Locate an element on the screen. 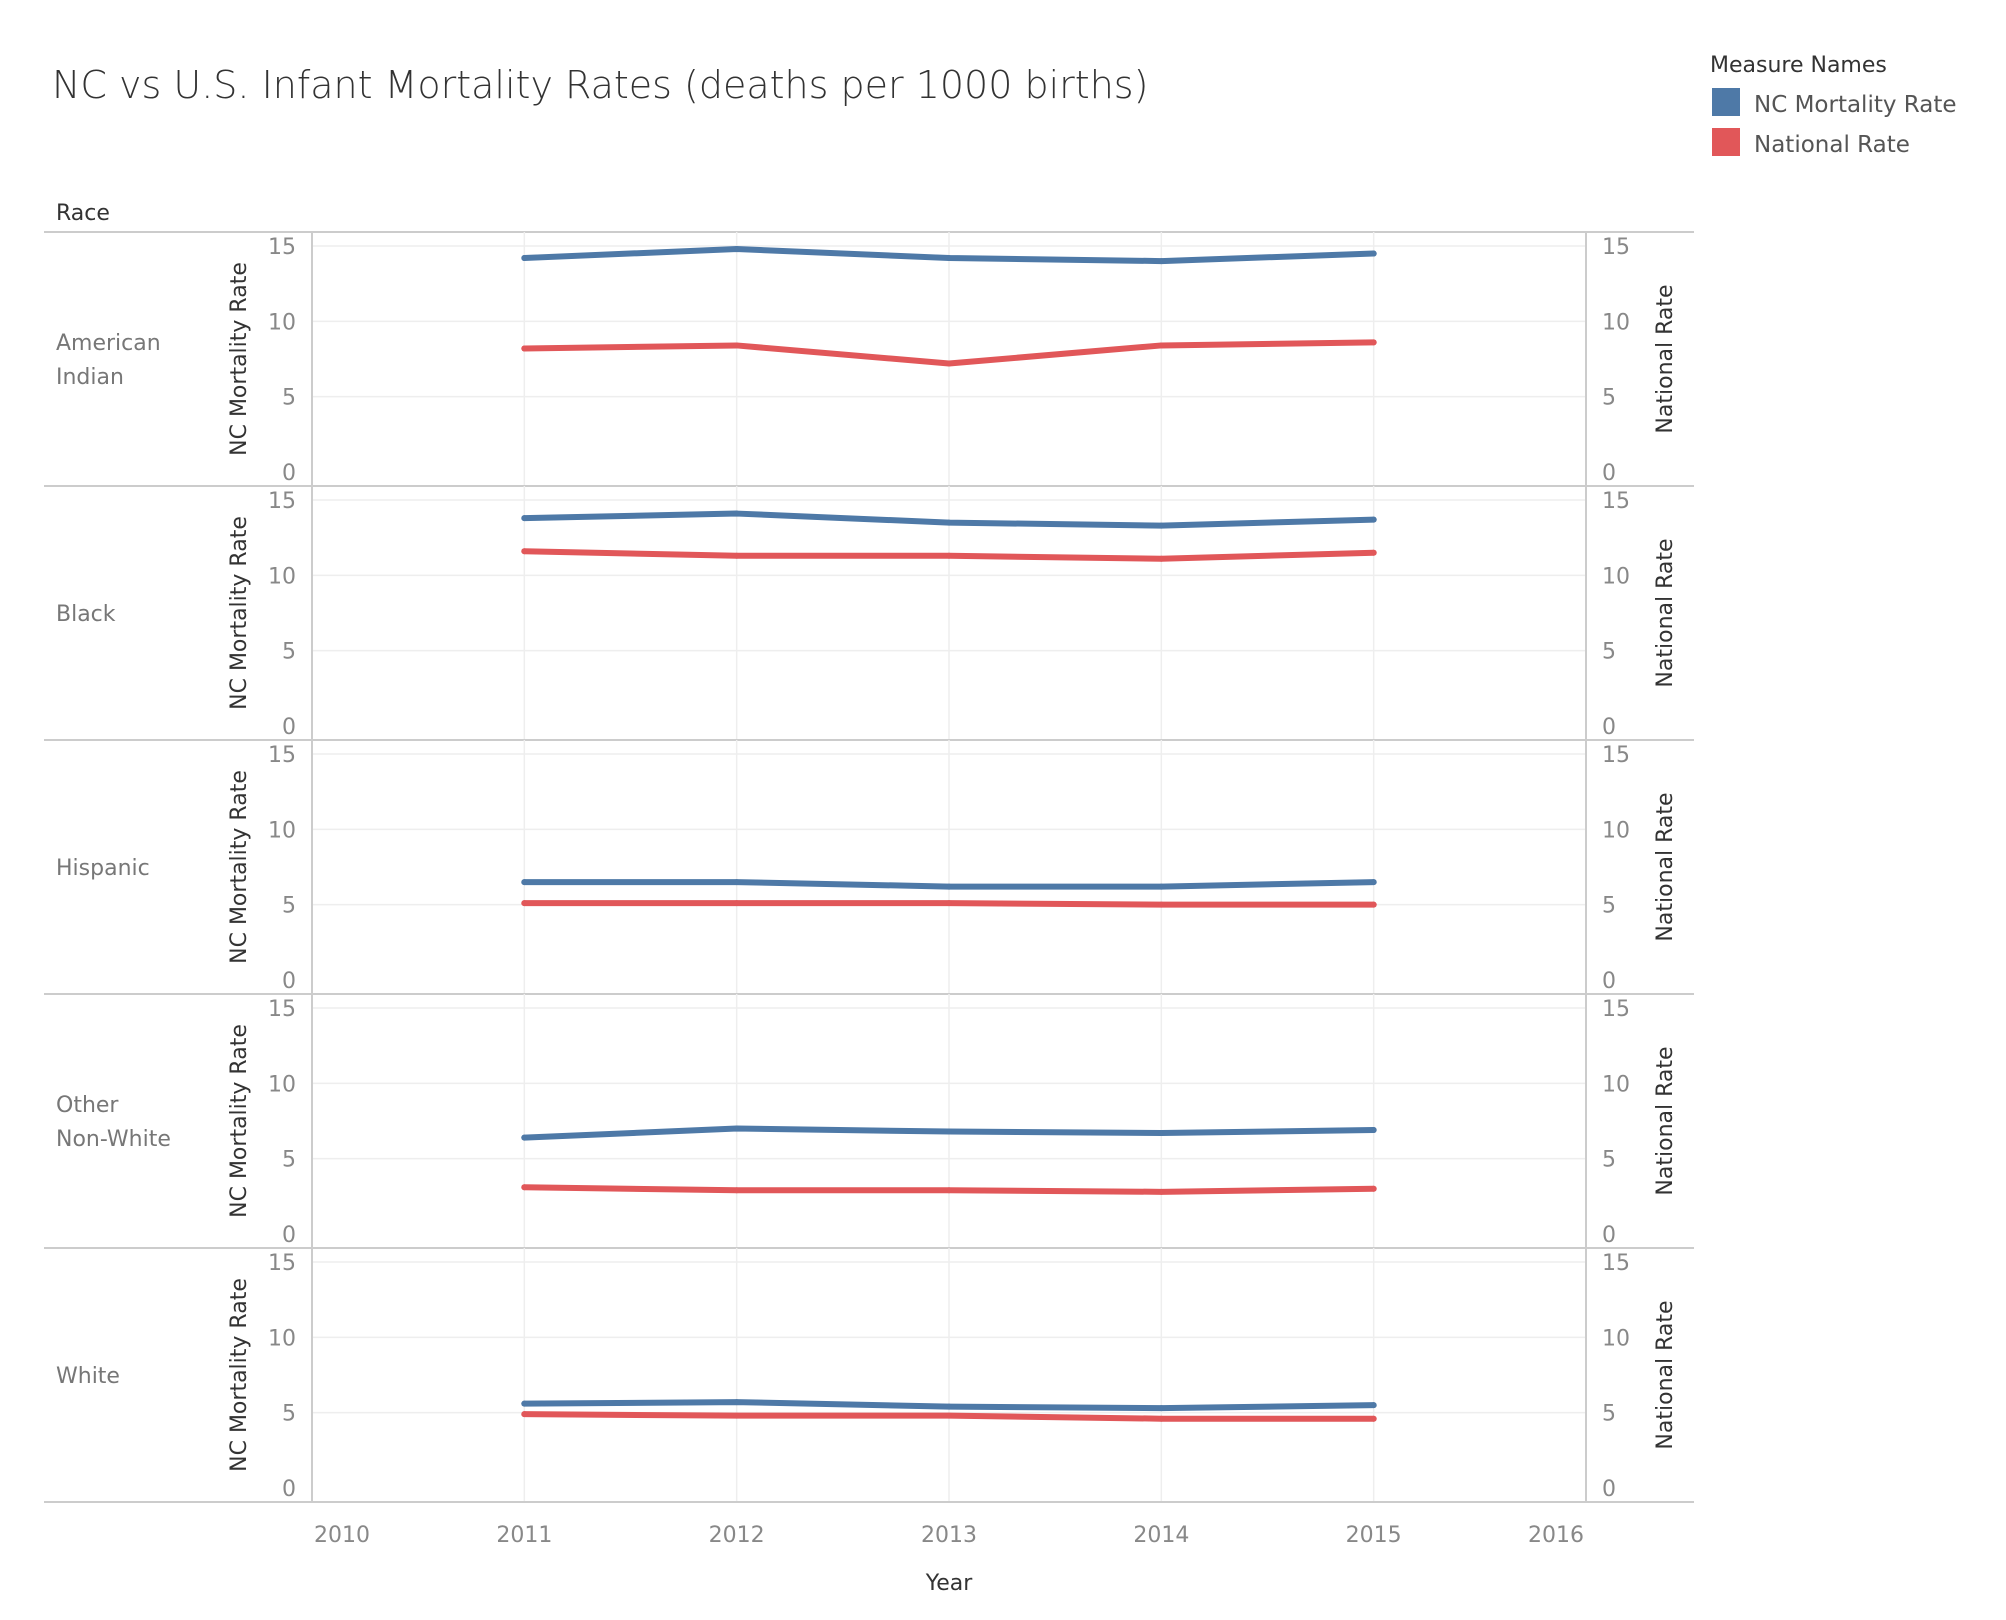 This screenshot has height=1620, width=2006. x-tick: 2016 is located at coordinates (1556, 1535).